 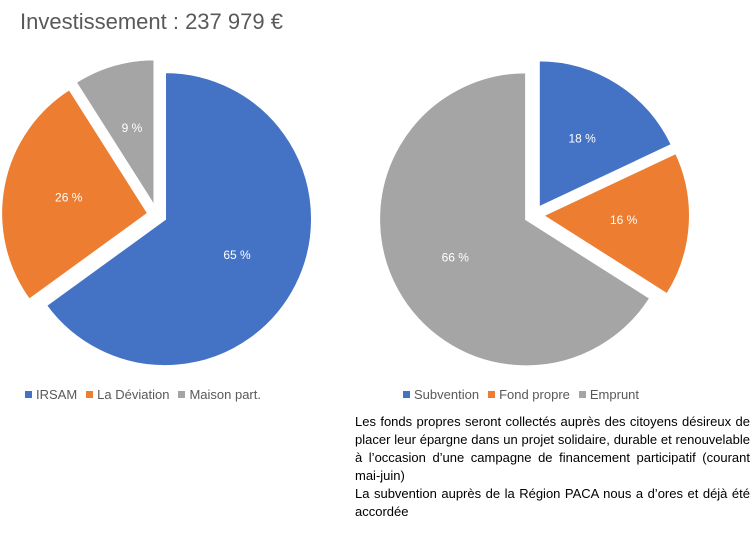 I want to click on pie-slice-subvention, so click(x=605, y=134).